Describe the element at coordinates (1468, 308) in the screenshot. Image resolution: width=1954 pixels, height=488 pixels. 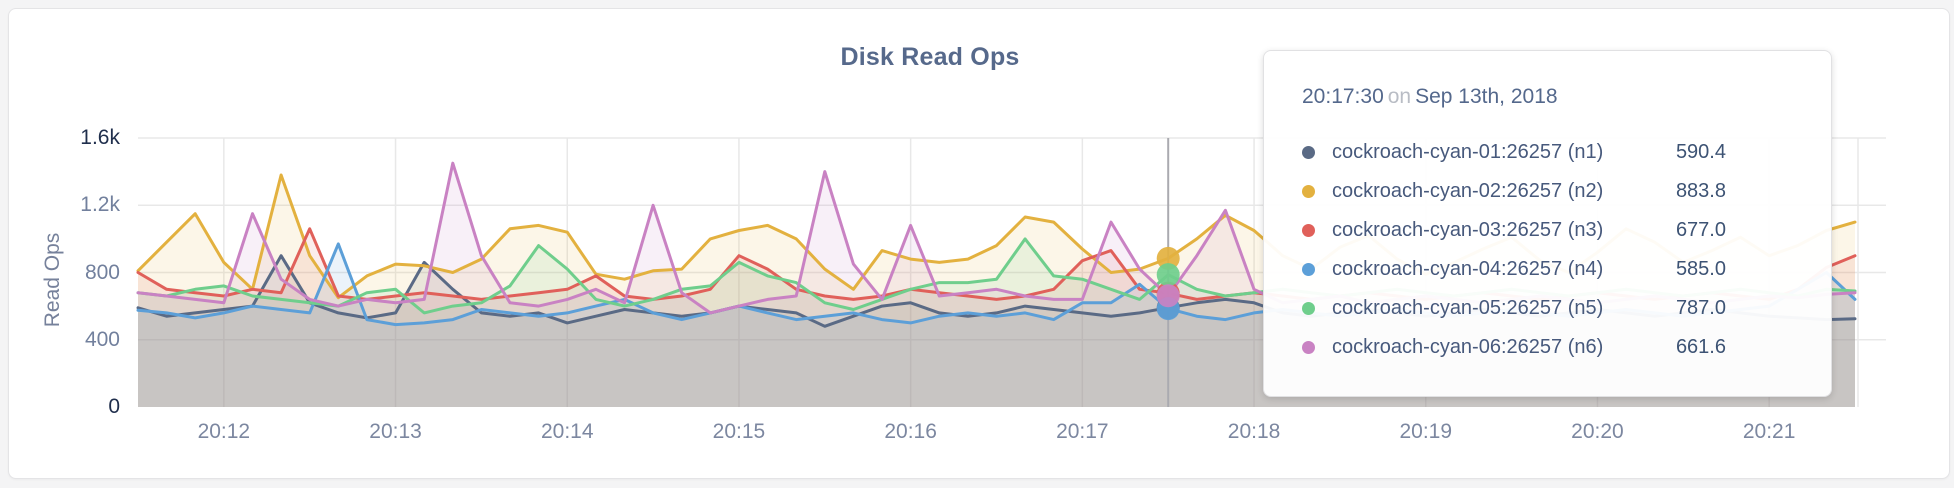
I see `tooltip-series-name: cockroach-cyan-05:26257 (n5)` at that location.